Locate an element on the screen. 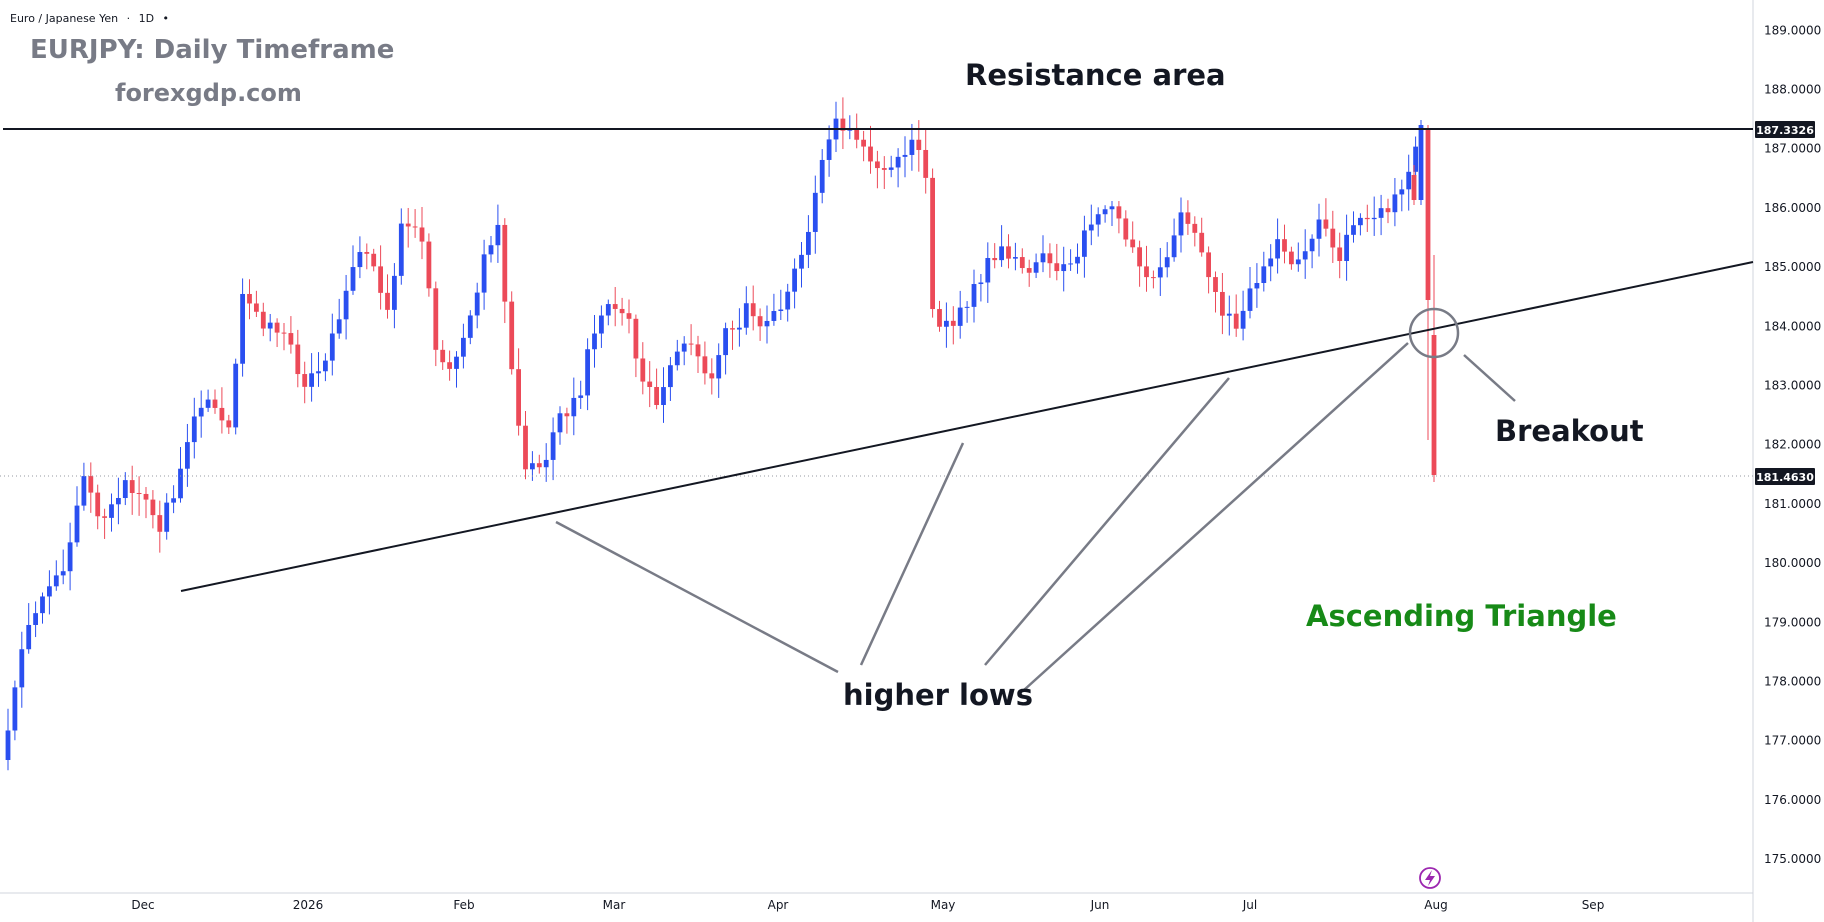 Image resolution: width=1824 pixels, height=922 pixels. price-tick-label: 176.0000 is located at coordinates (1792, 800).